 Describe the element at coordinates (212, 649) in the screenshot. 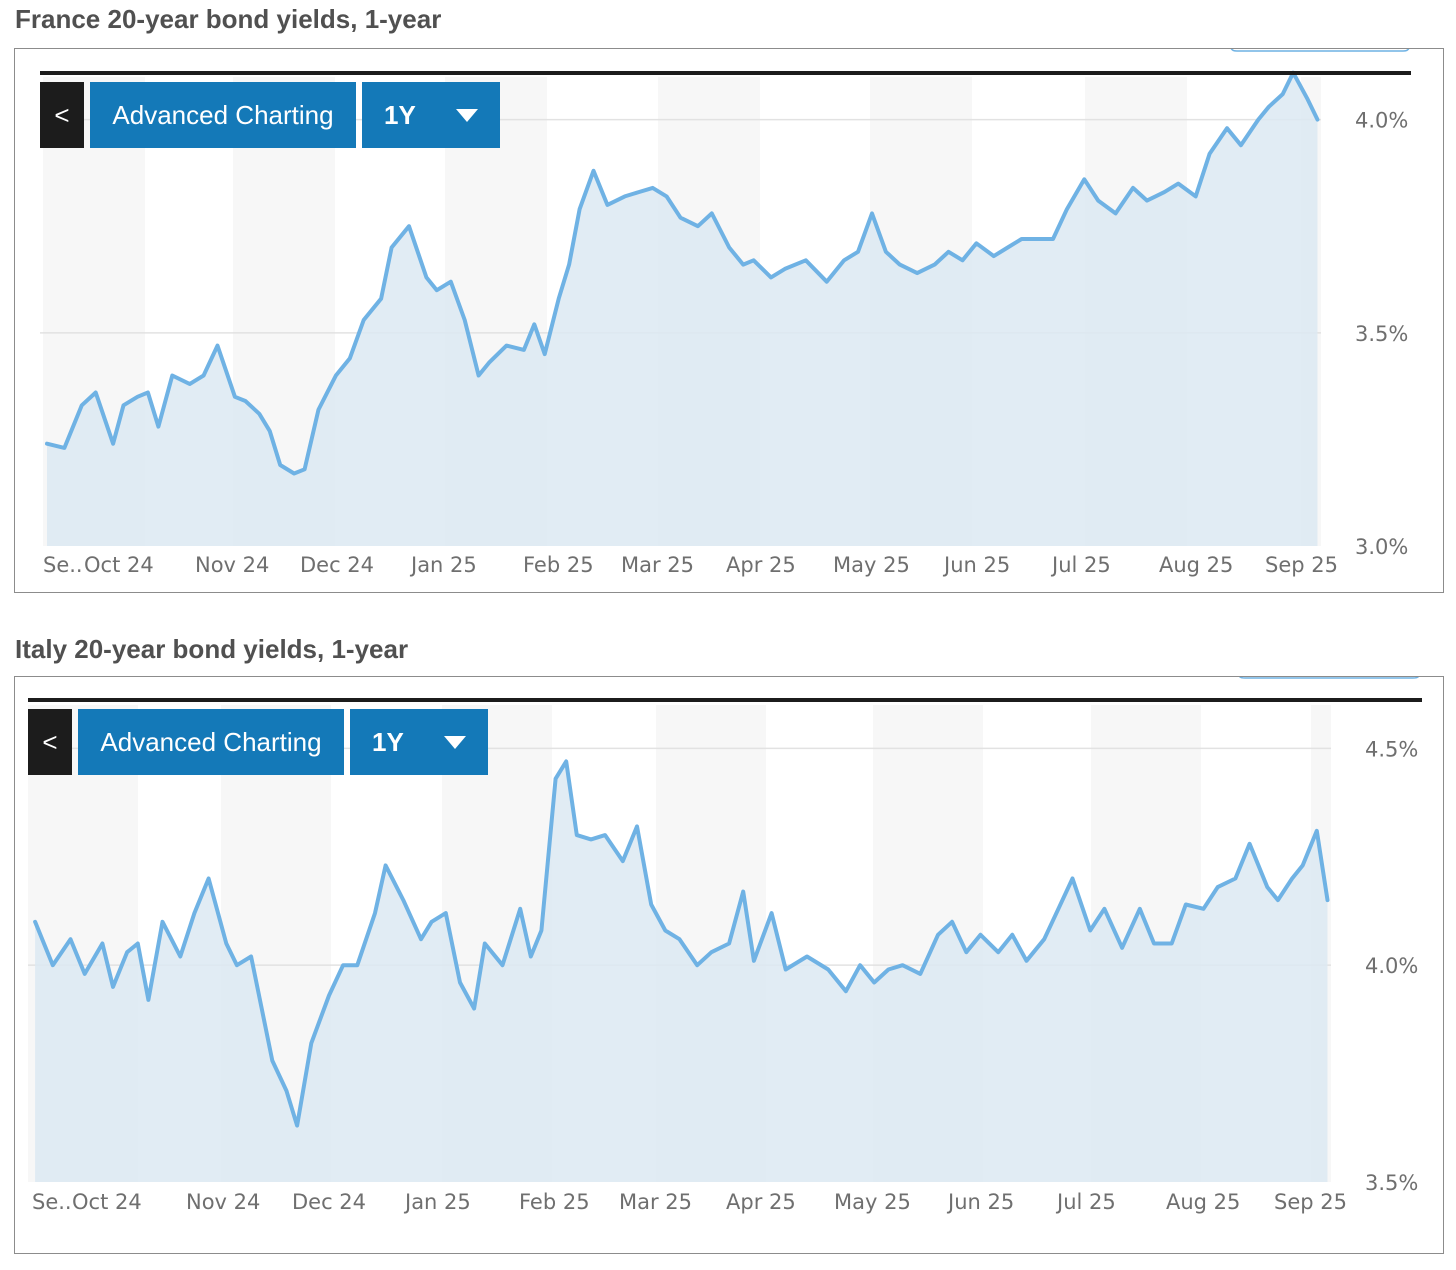

I see `chart-title-italy: Italy 20-year bond yields, 1-year` at that location.